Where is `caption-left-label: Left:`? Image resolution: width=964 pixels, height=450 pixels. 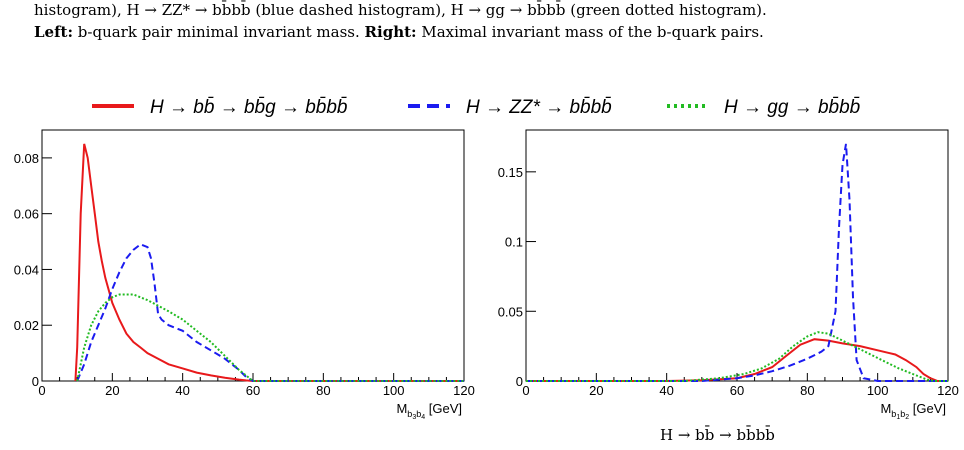 caption-left-label: Left: is located at coordinates (54, 32).